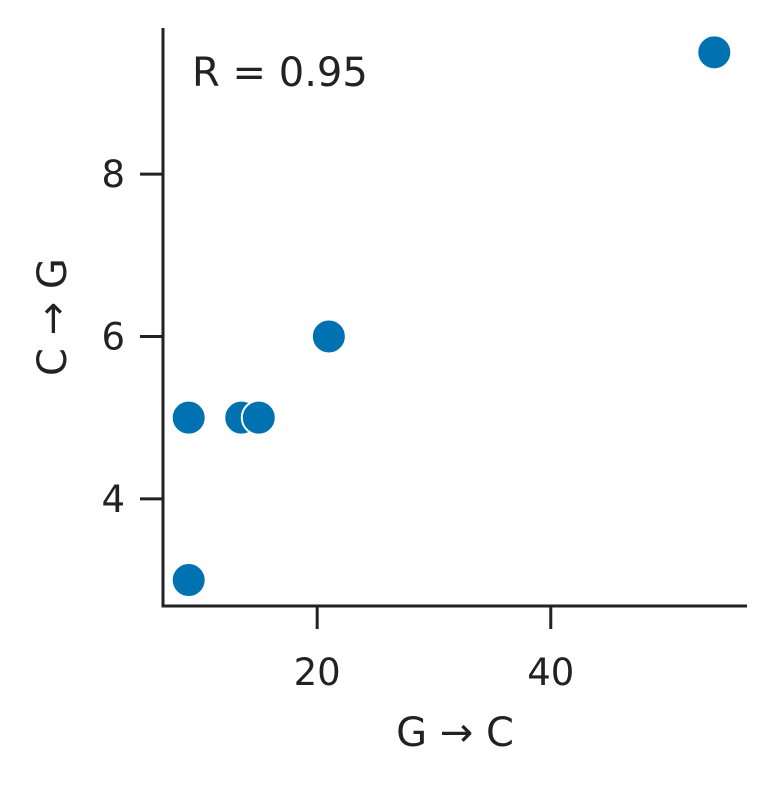 The width and height of the screenshot is (774, 786). What do you see at coordinates (455, 733) in the screenshot?
I see `x-axis-label: G → C` at bounding box center [455, 733].